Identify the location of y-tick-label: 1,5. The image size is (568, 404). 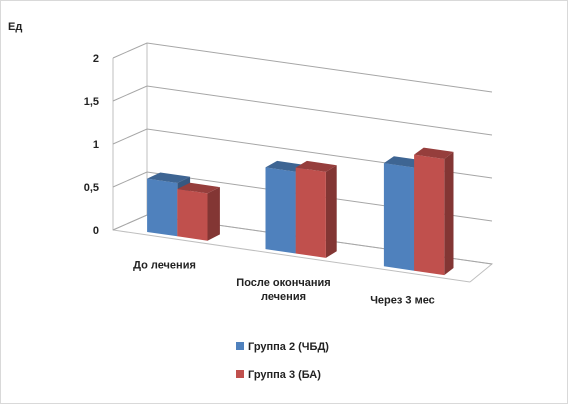
(91, 102).